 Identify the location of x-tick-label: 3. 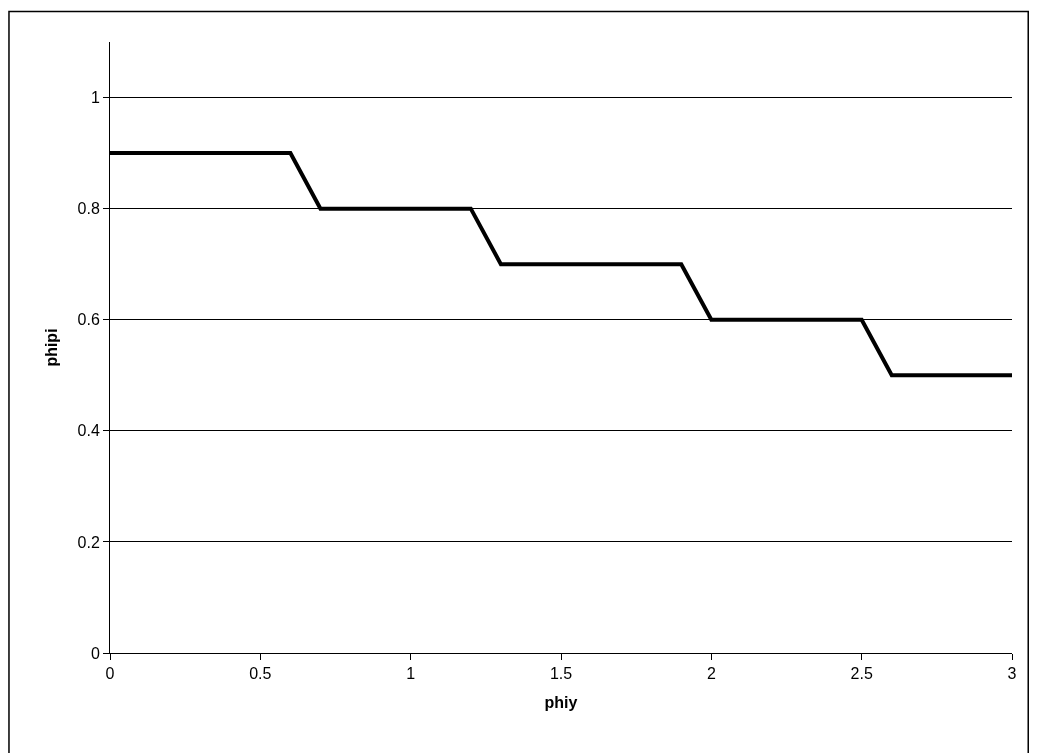
(1012, 674).